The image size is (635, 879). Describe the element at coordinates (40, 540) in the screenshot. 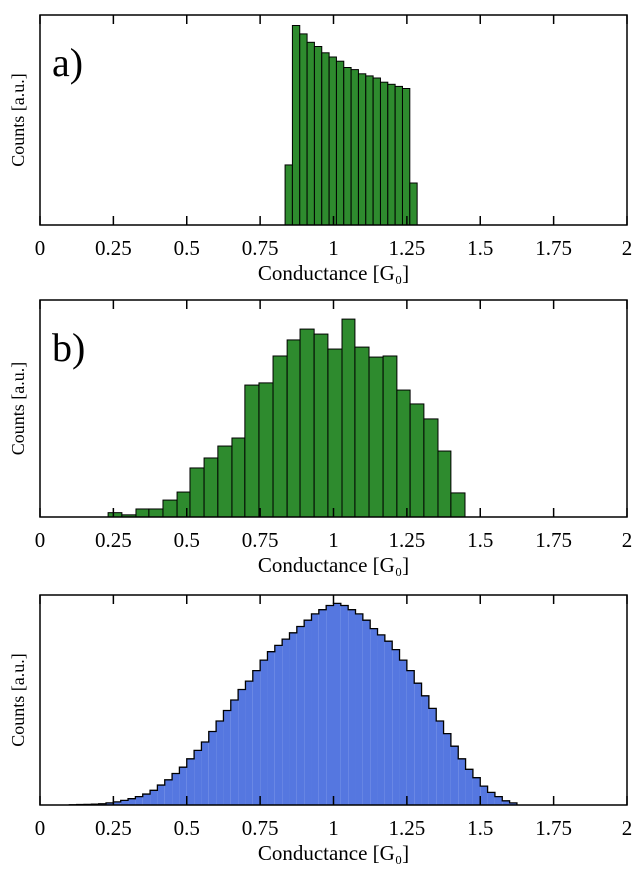

I see `x-tick-label: 0` at that location.